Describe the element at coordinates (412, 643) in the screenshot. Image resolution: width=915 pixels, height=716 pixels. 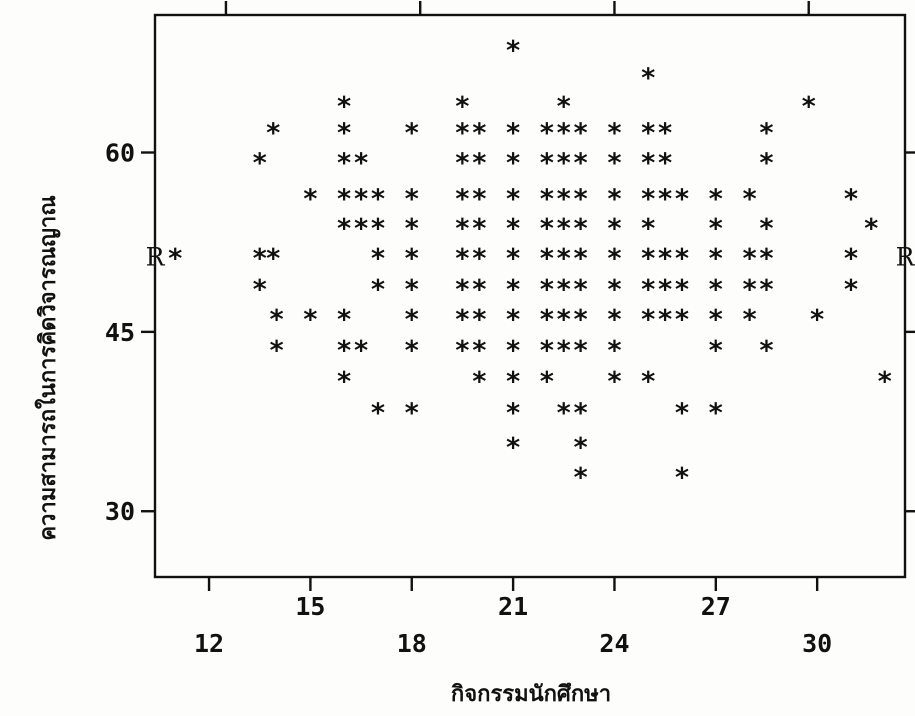
I see `x-tick-label: 18` at that location.